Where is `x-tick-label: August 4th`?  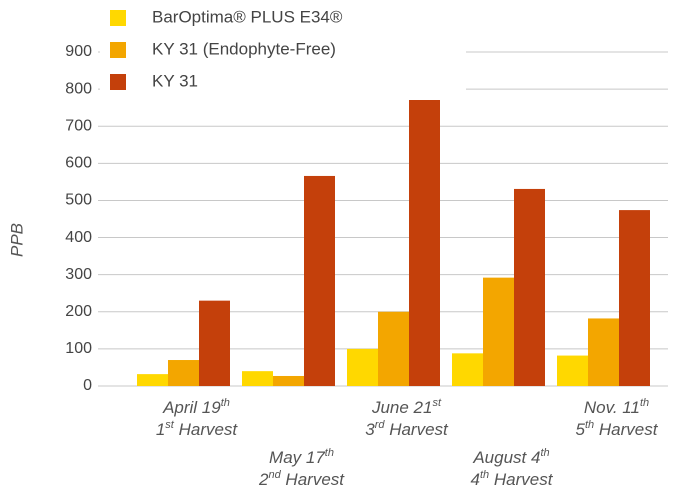
x-tick-label: August 4th is located at coordinates (510, 457).